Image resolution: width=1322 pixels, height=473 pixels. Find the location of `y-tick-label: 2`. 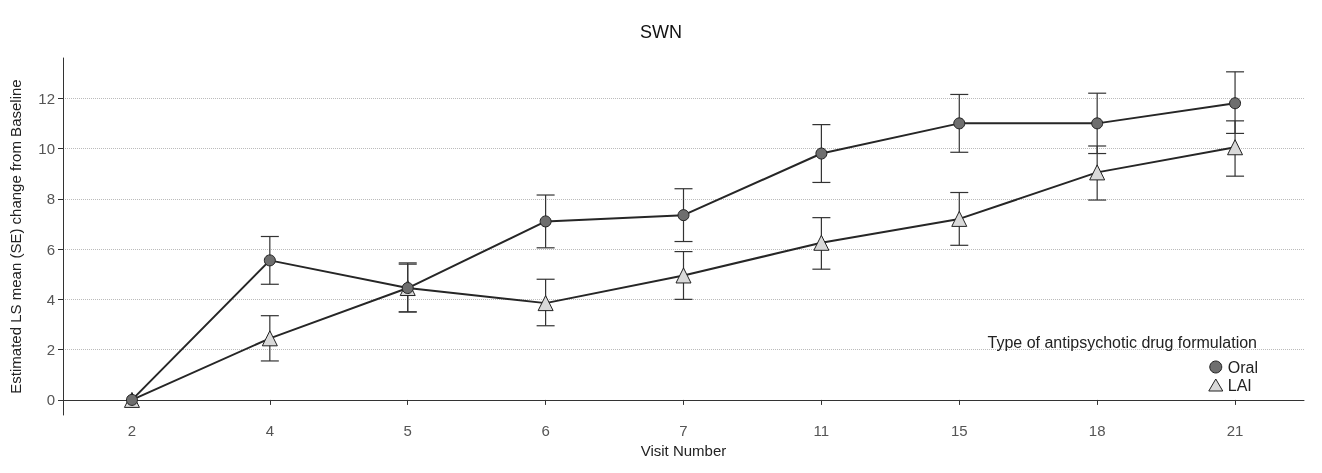

y-tick-label: 2 is located at coordinates (50, 350).